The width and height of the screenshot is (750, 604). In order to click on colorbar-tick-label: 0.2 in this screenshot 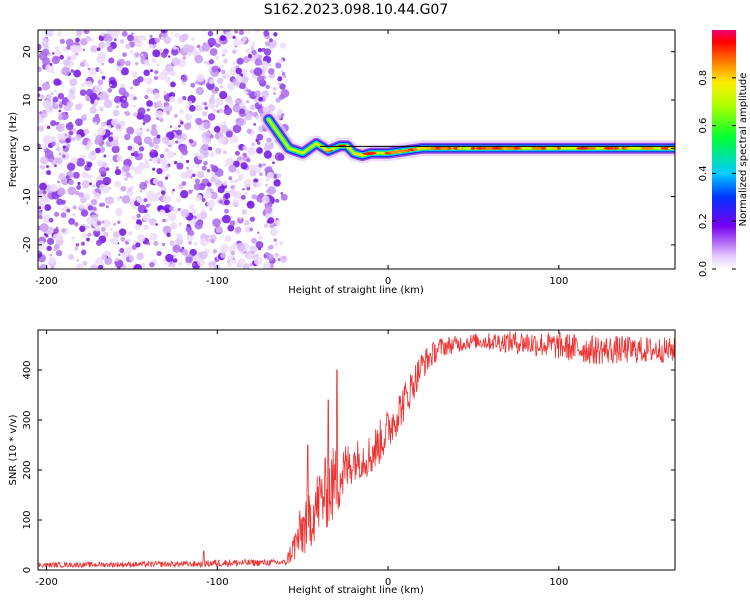, I will do `click(703, 221)`.